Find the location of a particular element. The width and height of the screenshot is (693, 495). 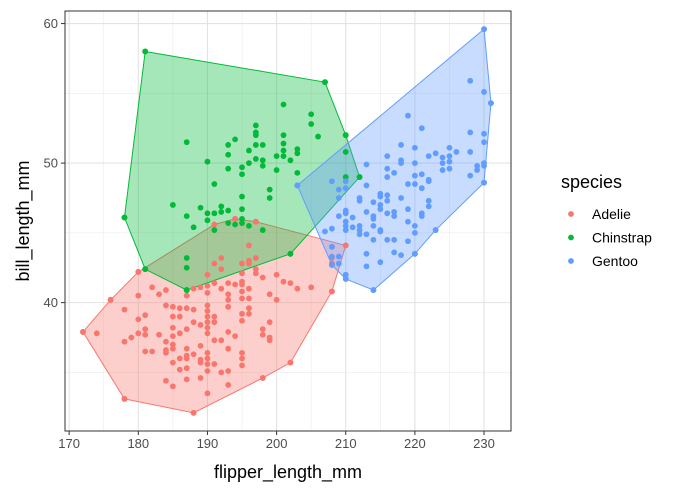

y-tick-label: 40 is located at coordinates (51, 302).